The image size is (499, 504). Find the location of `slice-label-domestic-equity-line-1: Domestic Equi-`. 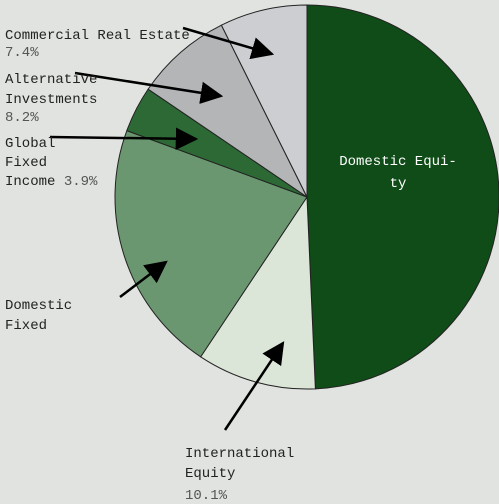

slice-label-domestic-equity-line-1: Domestic Equi- is located at coordinates (398, 162).